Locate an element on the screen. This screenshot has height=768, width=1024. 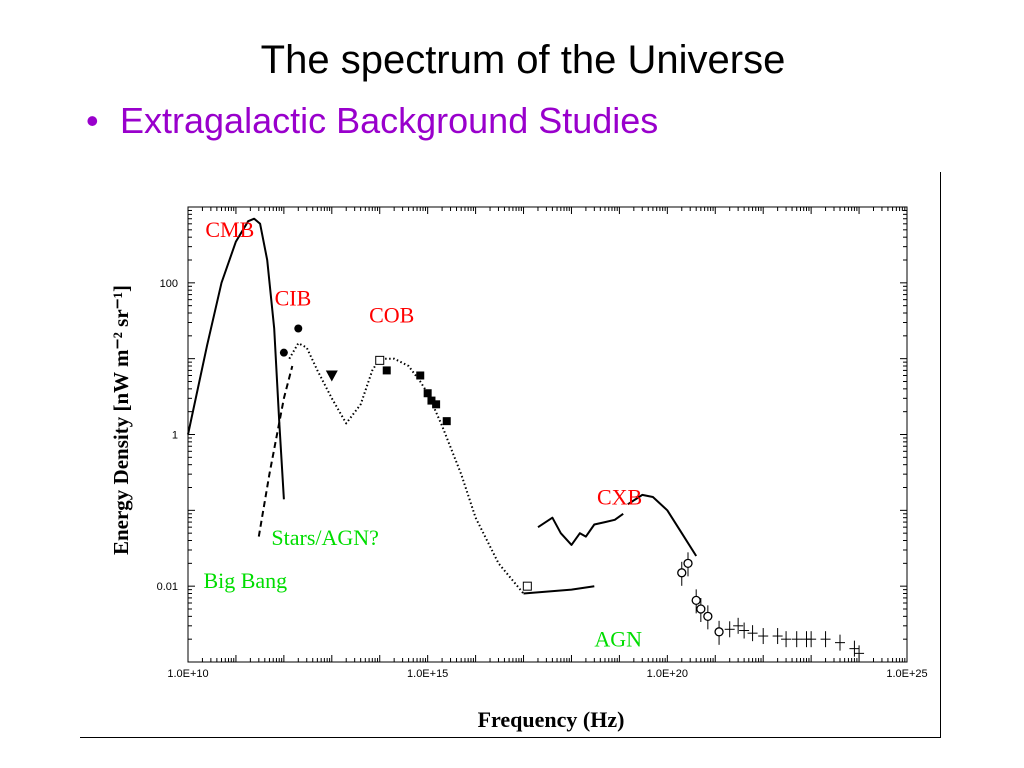
y-tick-label: 0.01 is located at coordinates (167, 587).